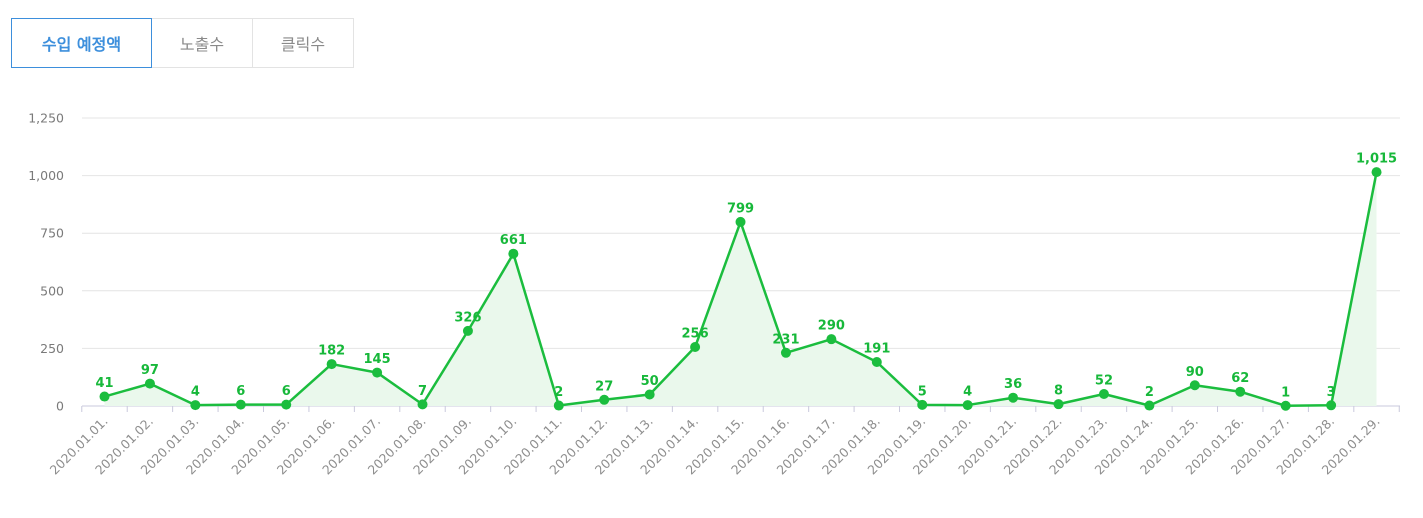  I want to click on y-tick-label: 250, so click(52, 348).